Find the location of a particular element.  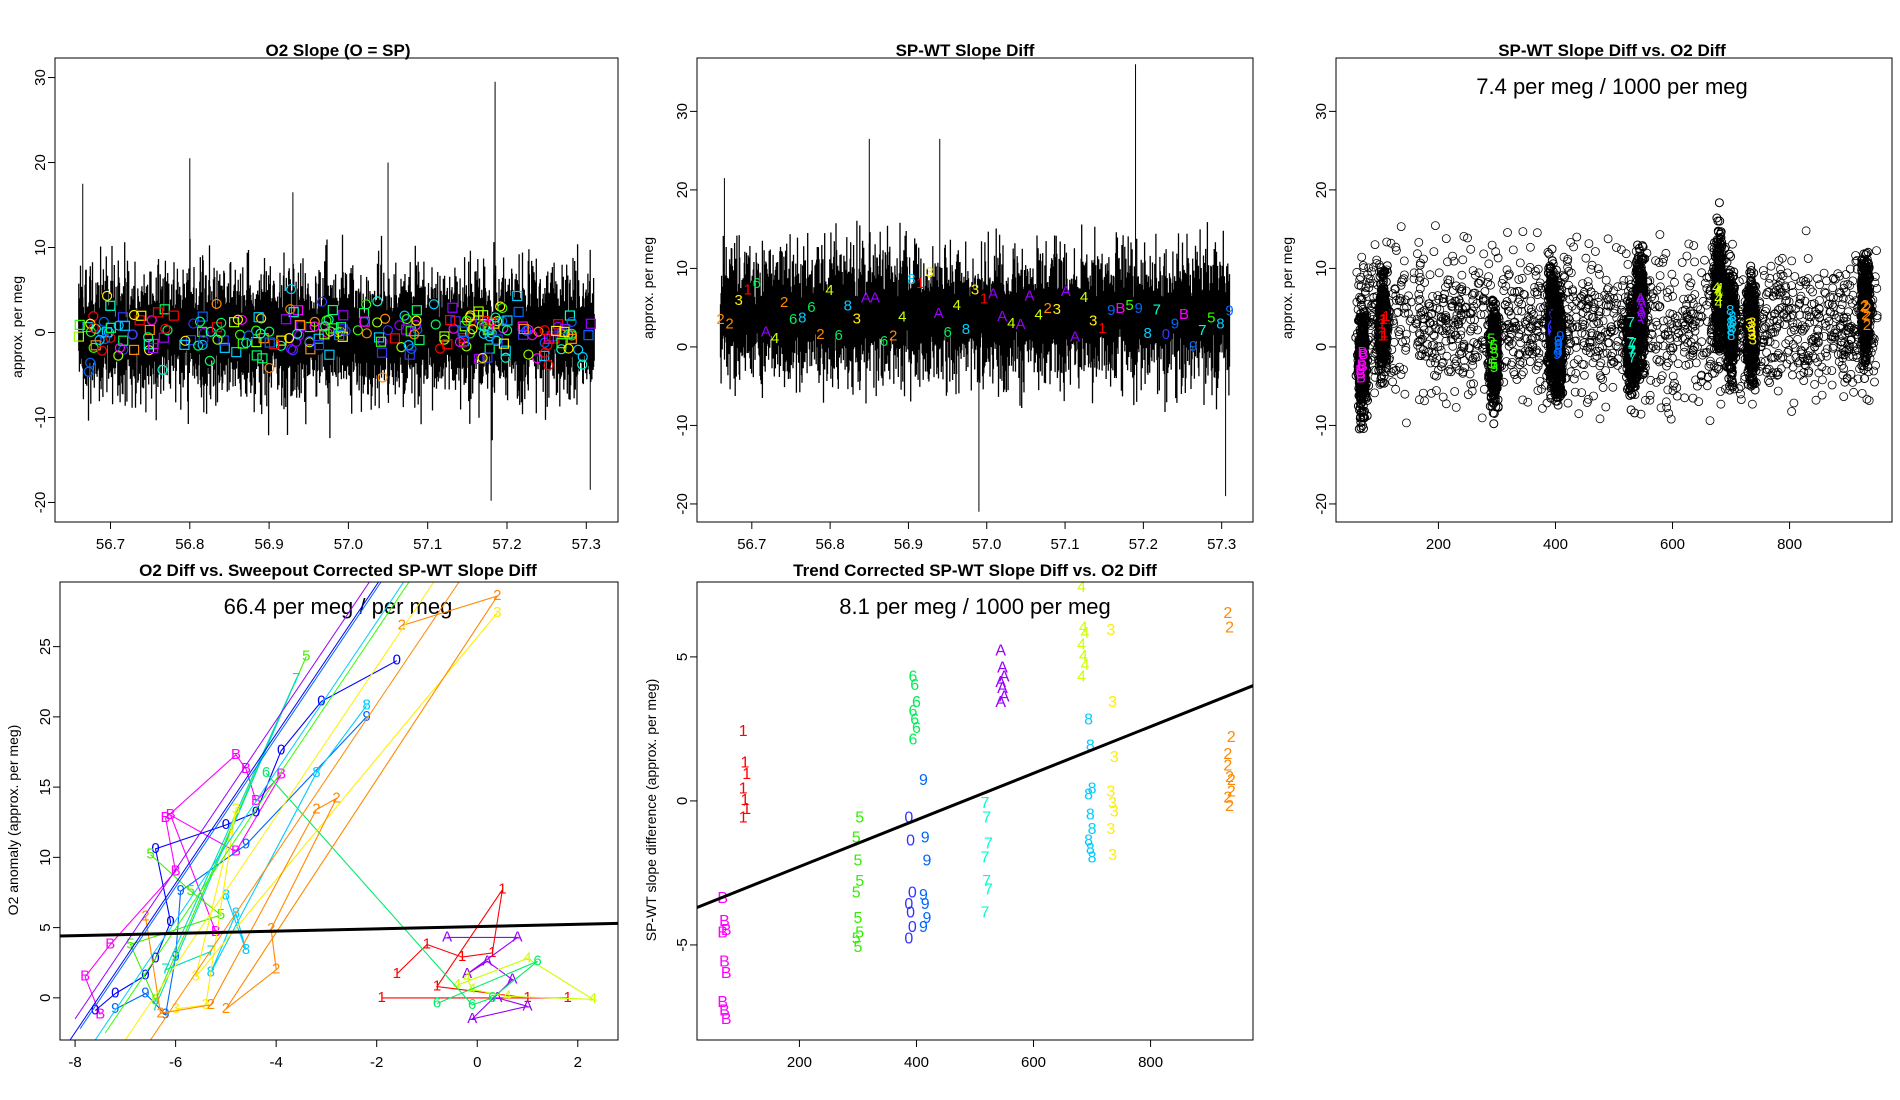

y-tick-label: 5 is located at coordinates (682, 657).